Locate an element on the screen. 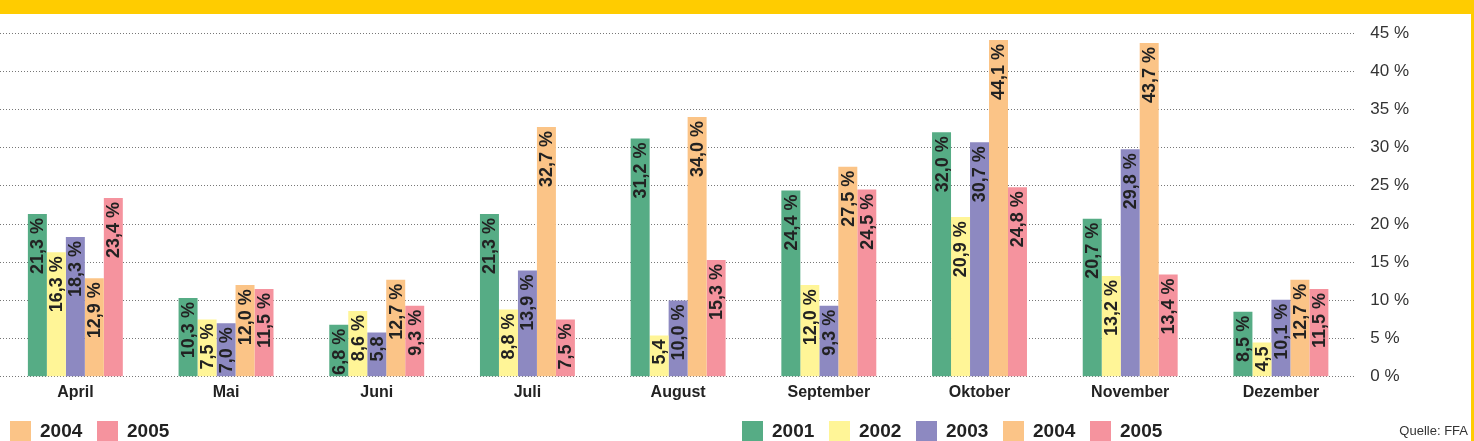 This screenshot has width=1474, height=441. data-label: 13,2 % is located at coordinates (1111, 307).